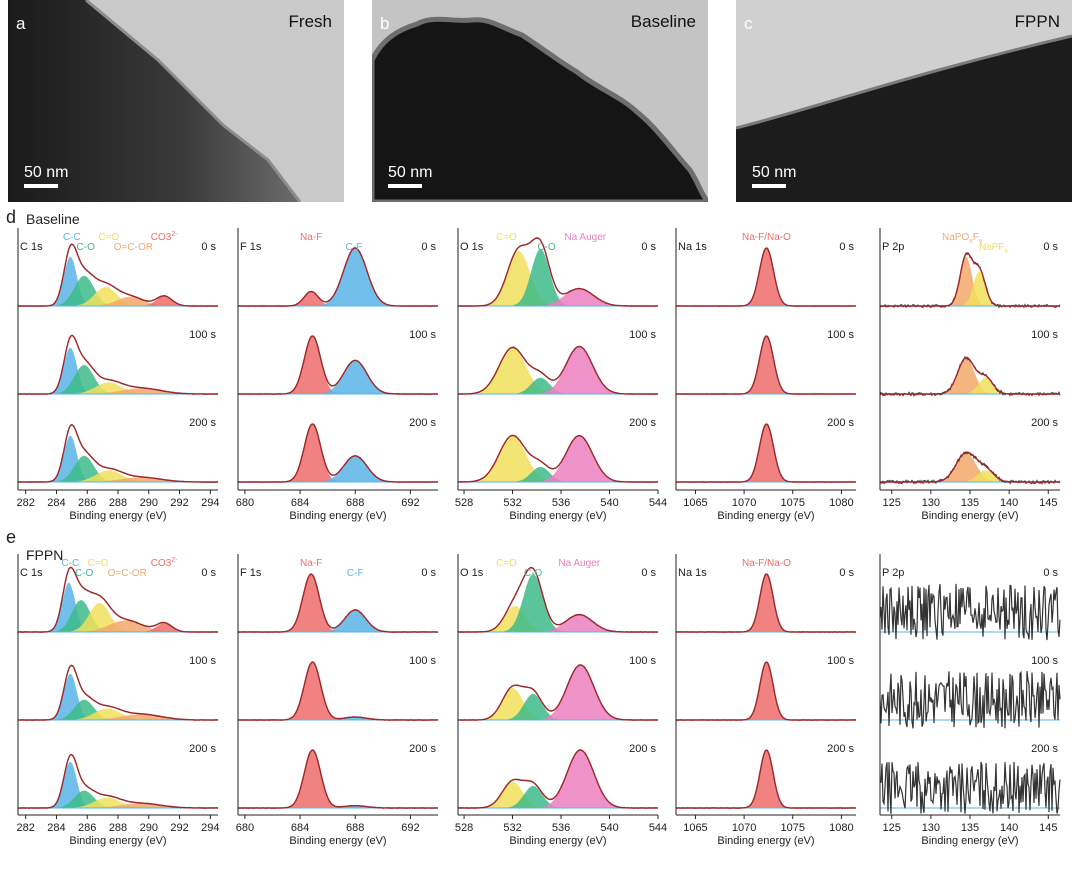 The width and height of the screenshot is (1080, 870). I want to click on peak-label-sup: 2-, so click(174, 560).